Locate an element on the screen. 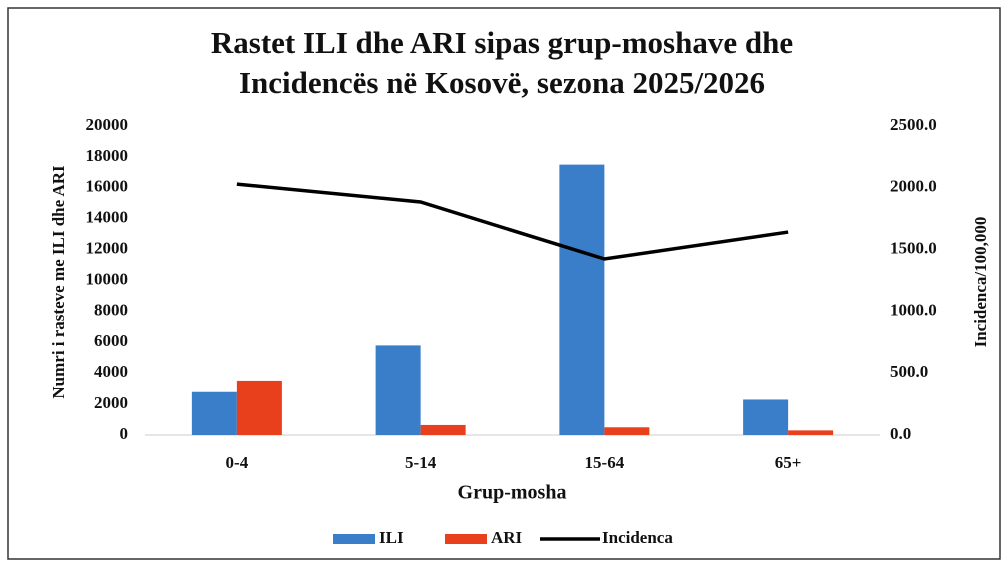  x-tick-label: 65+ is located at coordinates (788, 462).